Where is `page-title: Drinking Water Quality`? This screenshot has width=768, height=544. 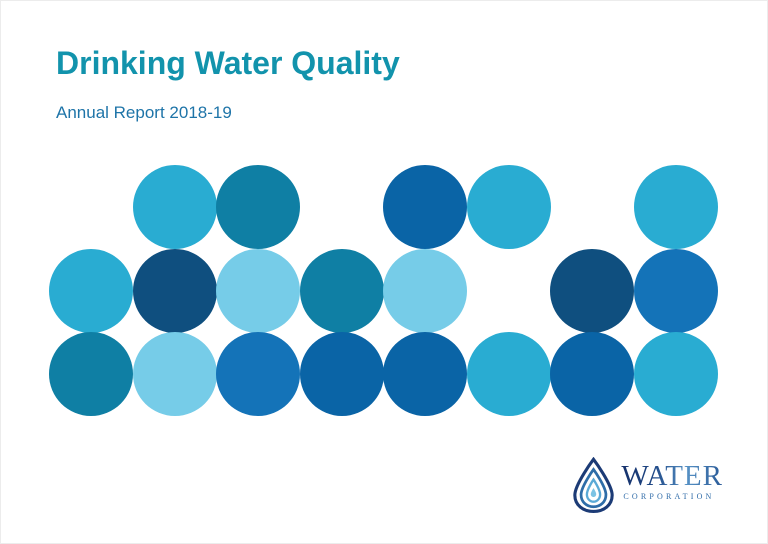 page-title: Drinking Water Quality is located at coordinates (228, 63).